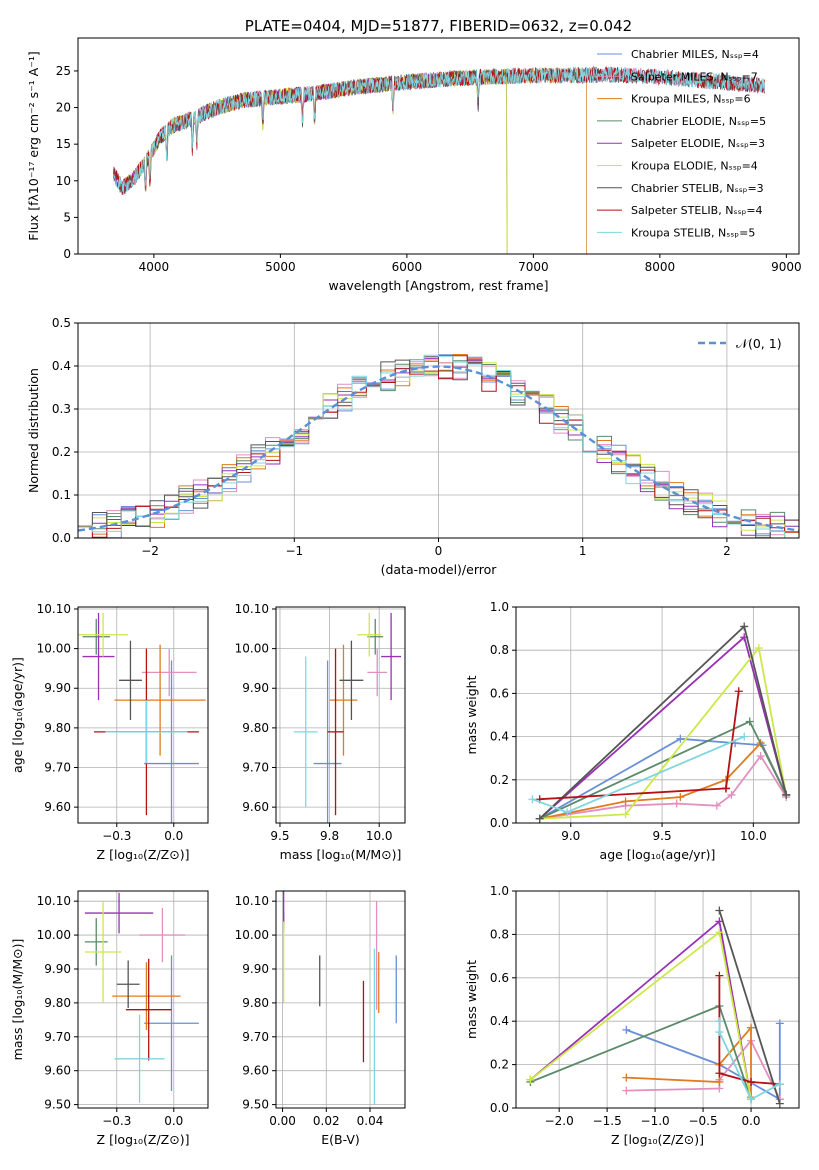  Describe the element at coordinates (786, 267) in the screenshot. I see `x-tick-label: 9000` at that location.